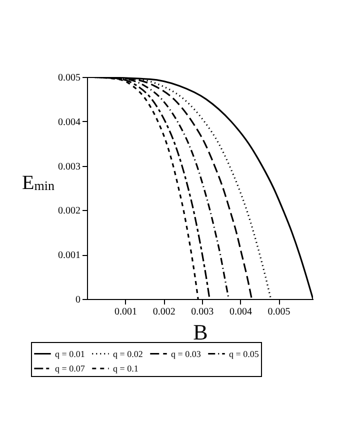 The height and width of the screenshot is (440, 340). Describe the element at coordinates (128, 353) in the screenshot. I see `legend-label: q = 0.02` at that location.